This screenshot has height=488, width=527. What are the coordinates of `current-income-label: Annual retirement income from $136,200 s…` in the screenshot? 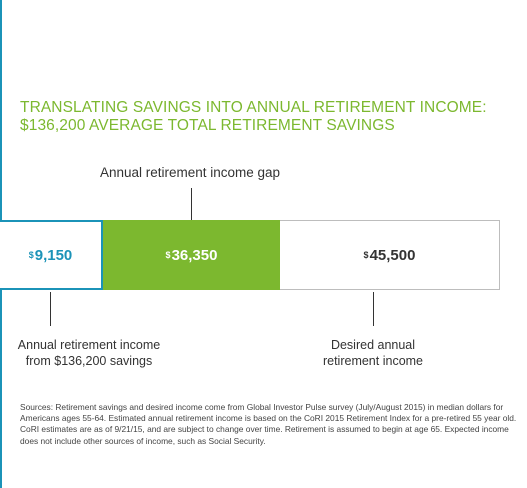 It's located at (89, 353).